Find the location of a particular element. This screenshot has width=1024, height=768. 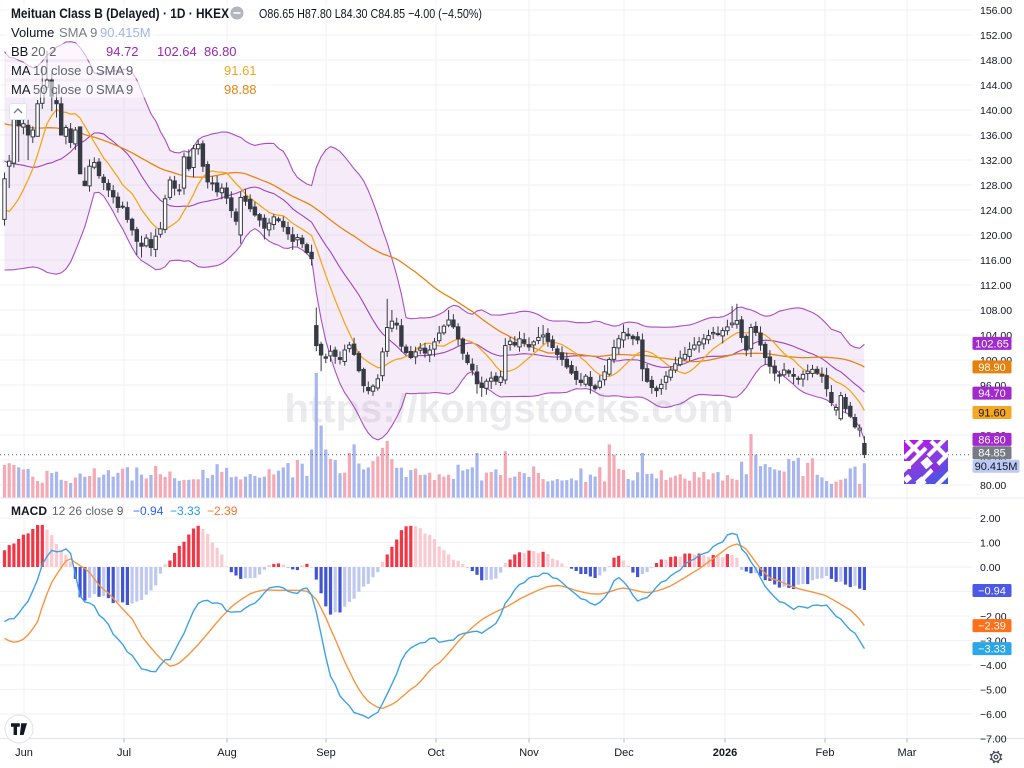

svg-text: Aug is located at coordinates (227, 753).